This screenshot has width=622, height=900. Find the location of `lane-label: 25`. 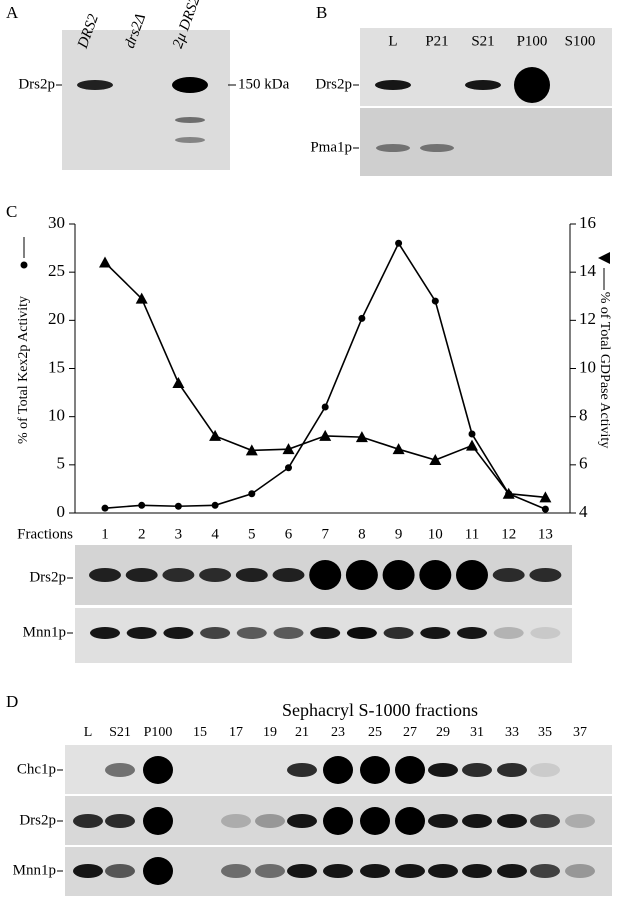

lane-label: 25 is located at coordinates (375, 732).